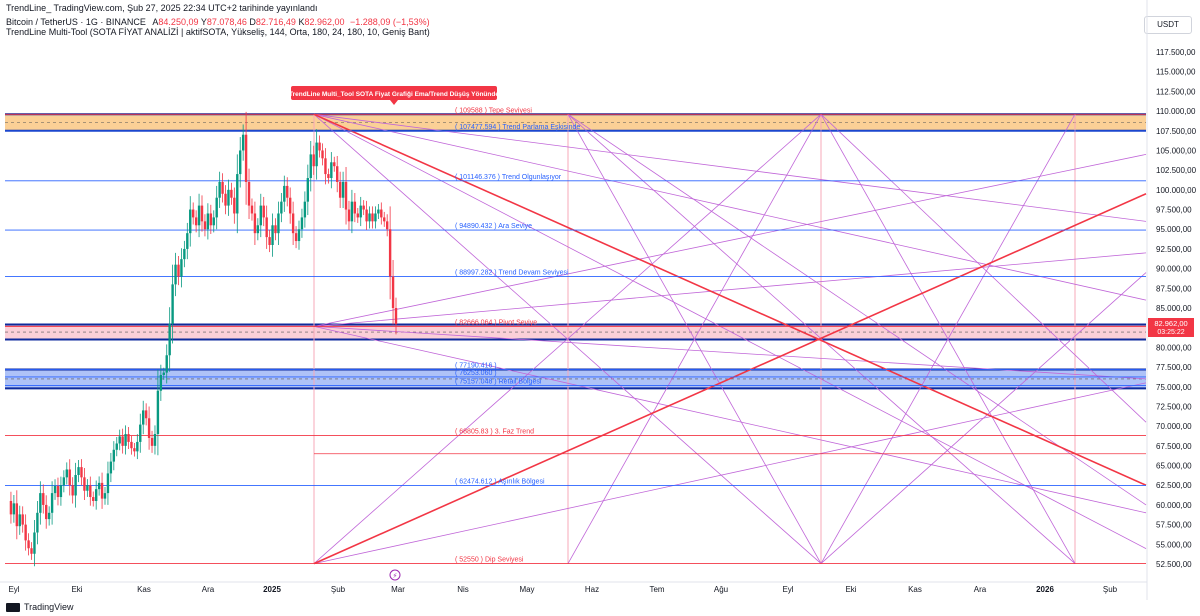 The height and width of the screenshot is (616, 1200). Describe the element at coordinates (463, 589) in the screenshot. I see `time-tick-label: Nis` at that location.